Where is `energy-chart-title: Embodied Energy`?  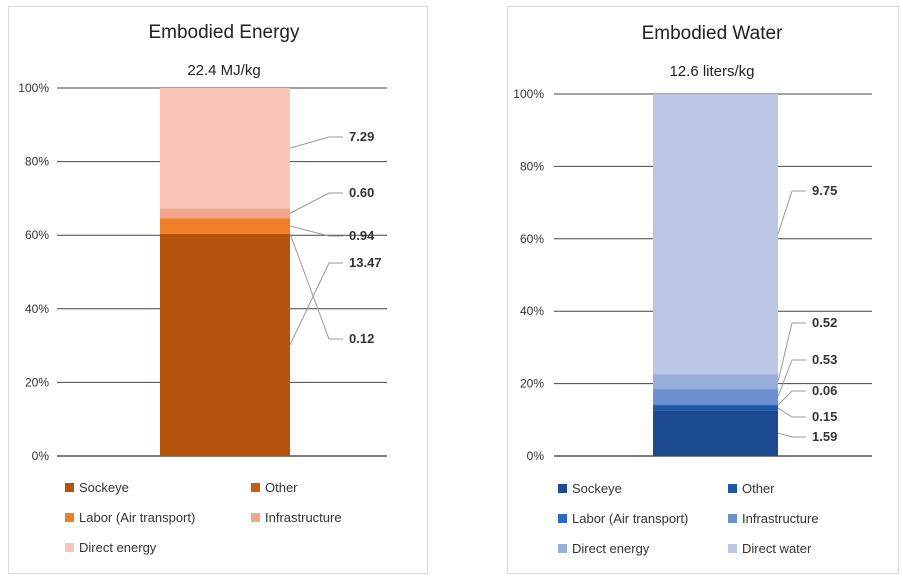
energy-chart-title: Embodied Energy is located at coordinates (224, 32).